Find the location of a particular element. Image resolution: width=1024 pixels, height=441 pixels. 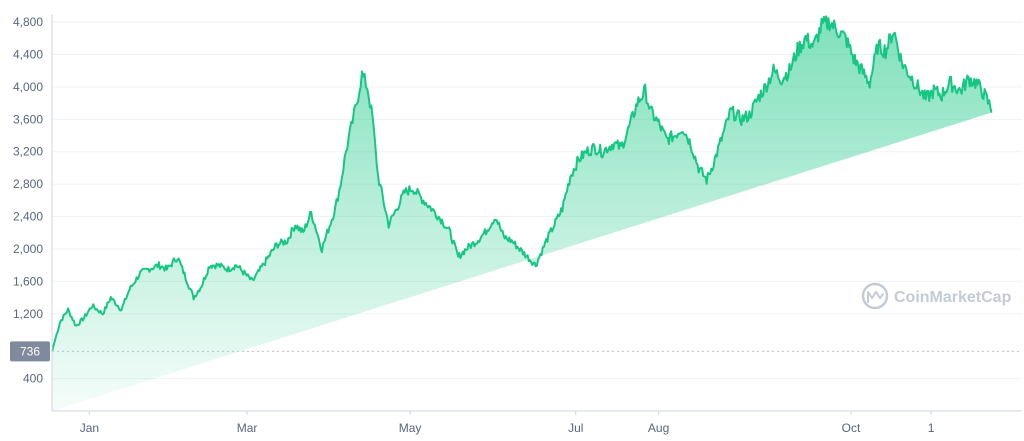

open-price-label: 736 is located at coordinates (30, 351).